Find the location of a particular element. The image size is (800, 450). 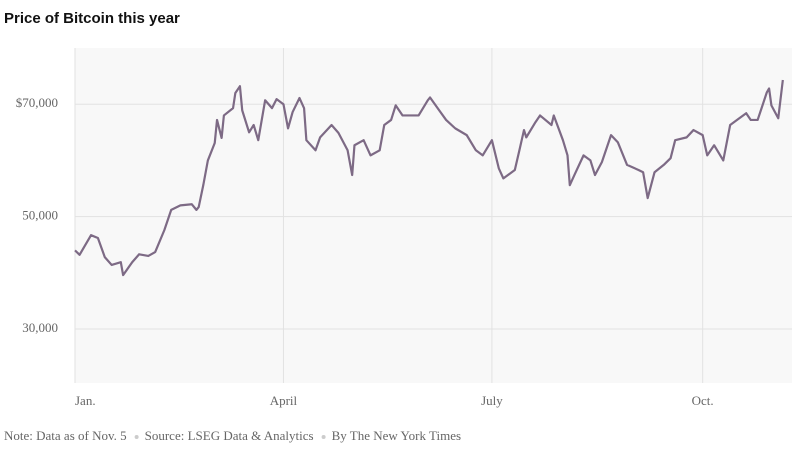

y-tick-label: 50,000 is located at coordinates (40, 215).